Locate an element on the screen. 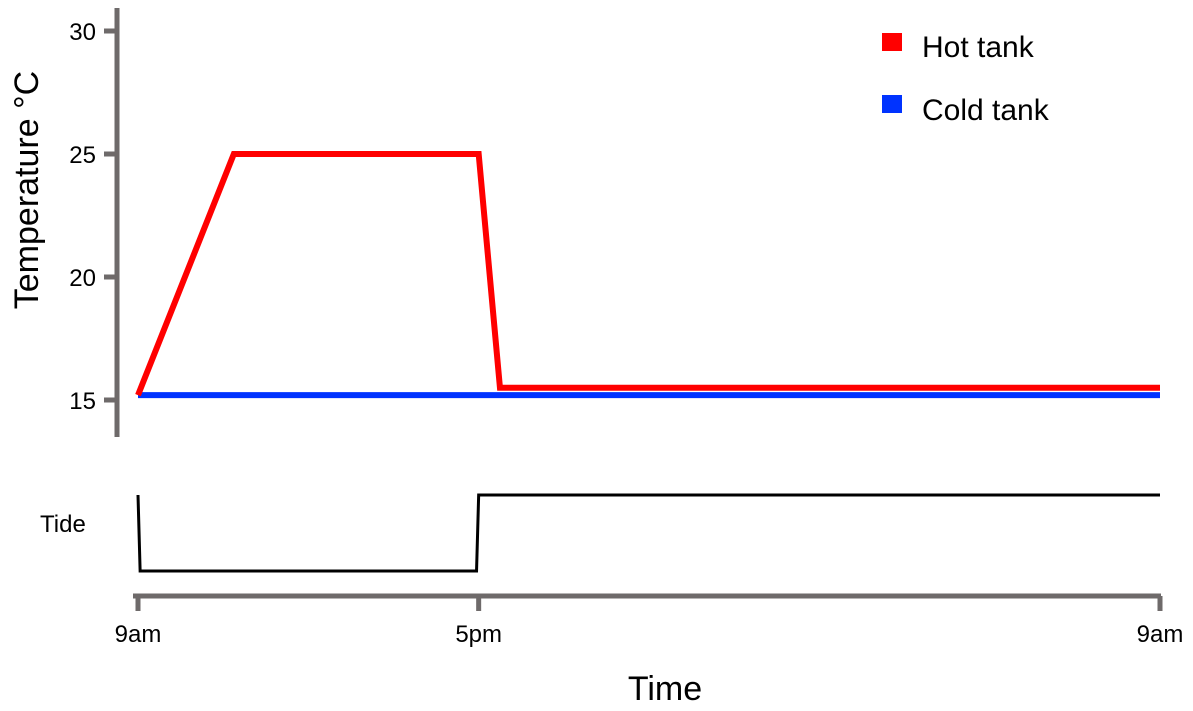 The width and height of the screenshot is (1193, 711). x-tick-label-2: 9am is located at coordinates (1160, 634).